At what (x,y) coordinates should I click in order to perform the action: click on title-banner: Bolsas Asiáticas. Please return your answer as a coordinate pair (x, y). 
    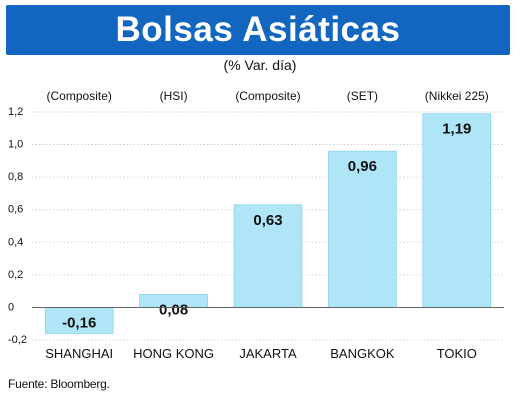
    Looking at the image, I should click on (258, 30).